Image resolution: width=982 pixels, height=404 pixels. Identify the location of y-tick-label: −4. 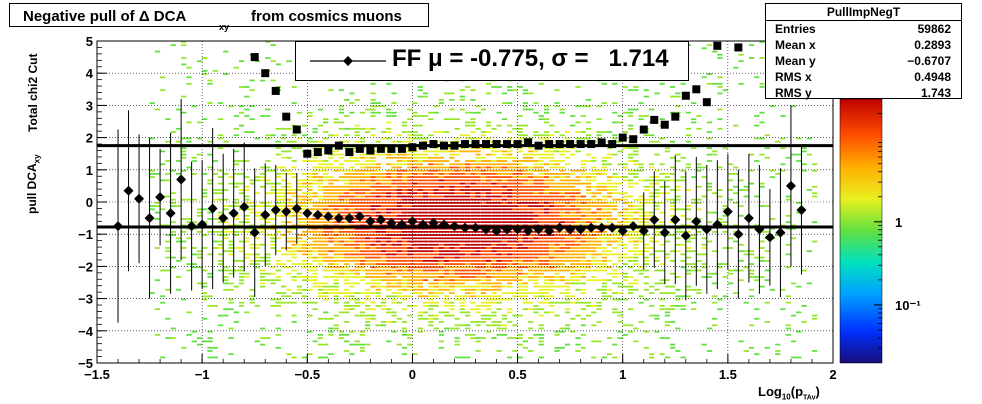
(86, 331).